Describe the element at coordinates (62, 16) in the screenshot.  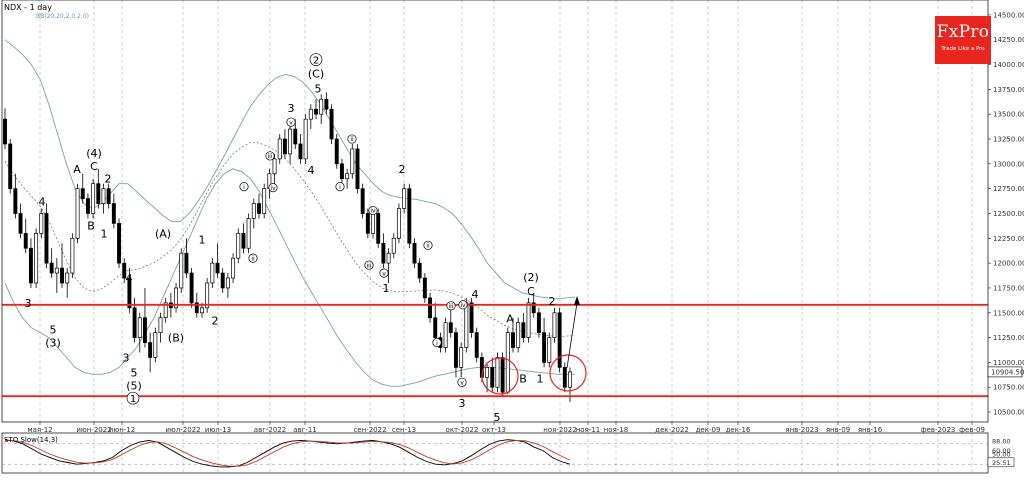
I see `indicator-label: BB(20,20,2.0,2.0)` at that location.